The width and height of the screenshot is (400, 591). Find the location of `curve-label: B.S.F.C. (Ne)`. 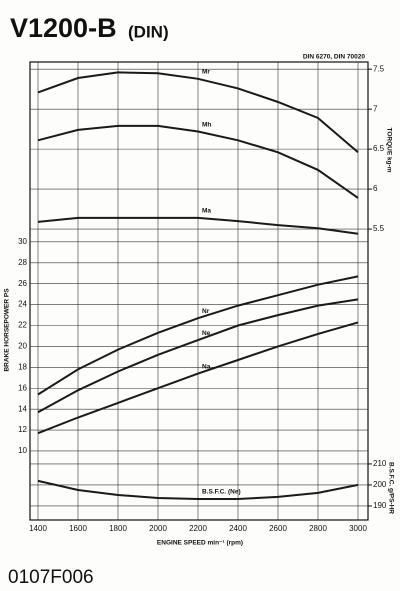

curve-label: B.S.F.C. (Ne) is located at coordinates (221, 492).